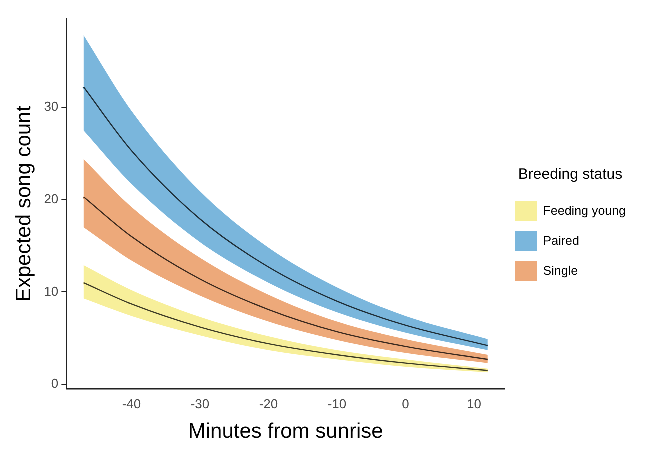 Image resolution: width=650 pixels, height=457 pixels. What do you see at coordinates (51, 291) in the screenshot?
I see `y-tick-label: 10` at bounding box center [51, 291].